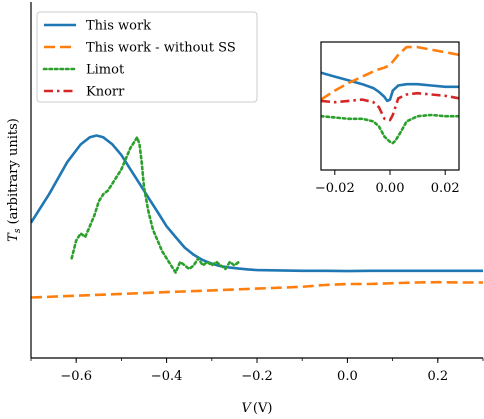  I want to click on y-axis-label: Ts (arbitrary units), so click(14, 180).